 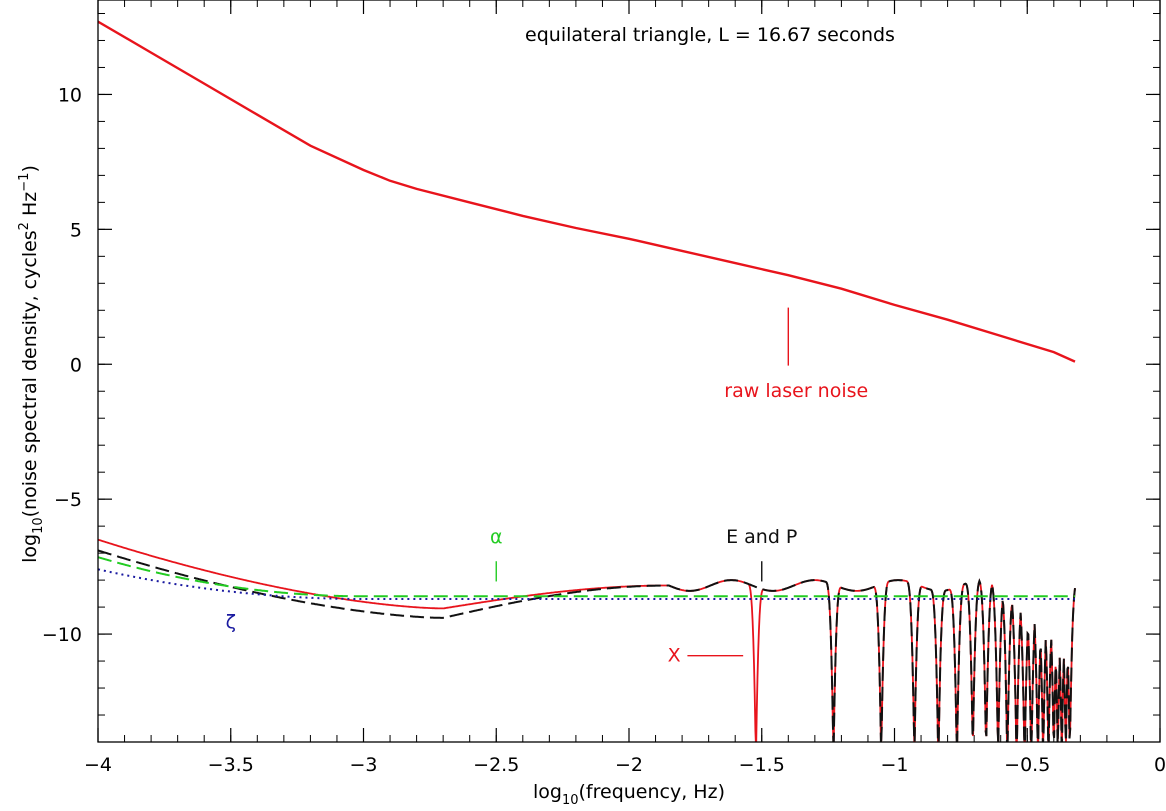 I want to click on y-tick-label: 10, so click(x=70, y=95).